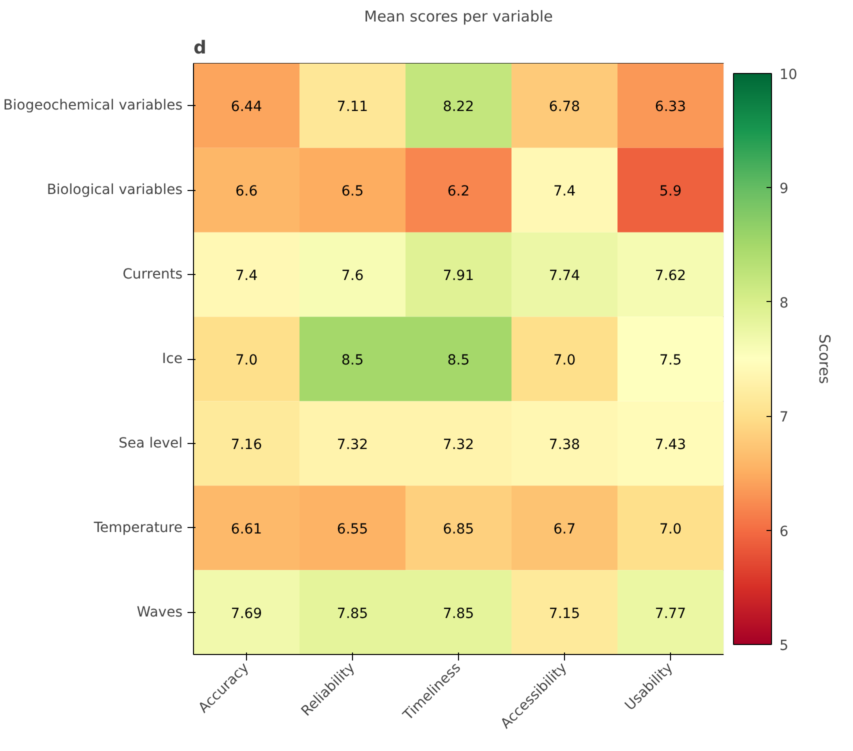  I want to click on data-label: 7.16, so click(246, 444).